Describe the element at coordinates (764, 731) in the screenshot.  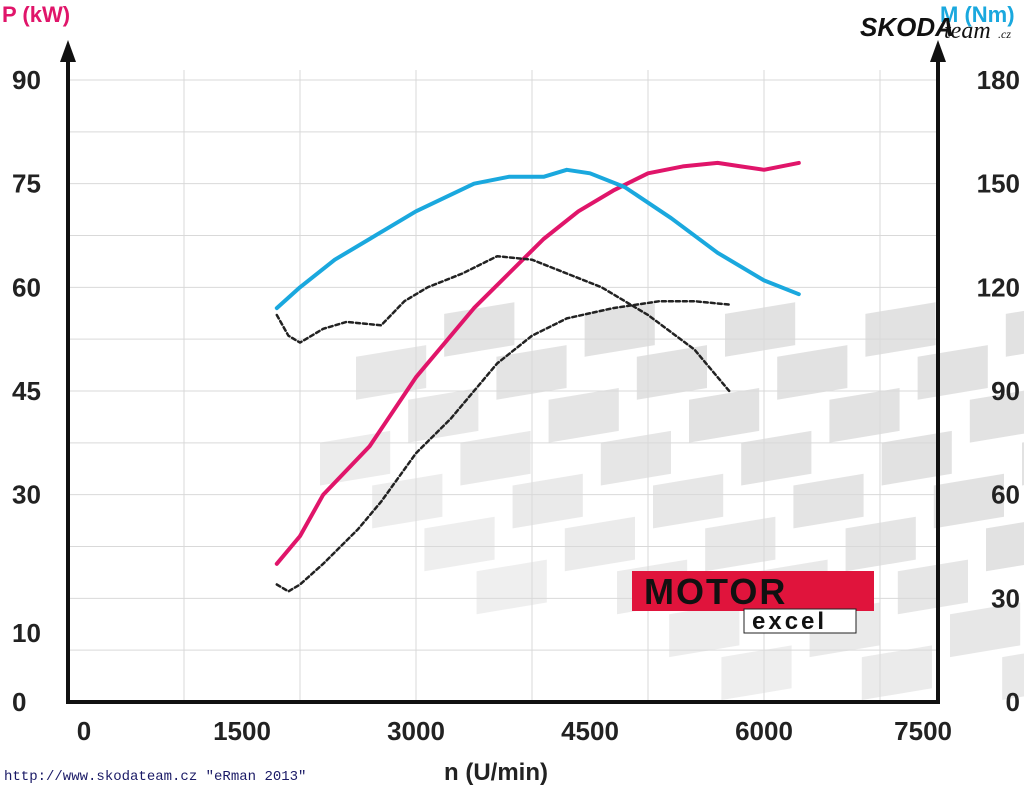
I see `x-tick-label: 6000` at that location.